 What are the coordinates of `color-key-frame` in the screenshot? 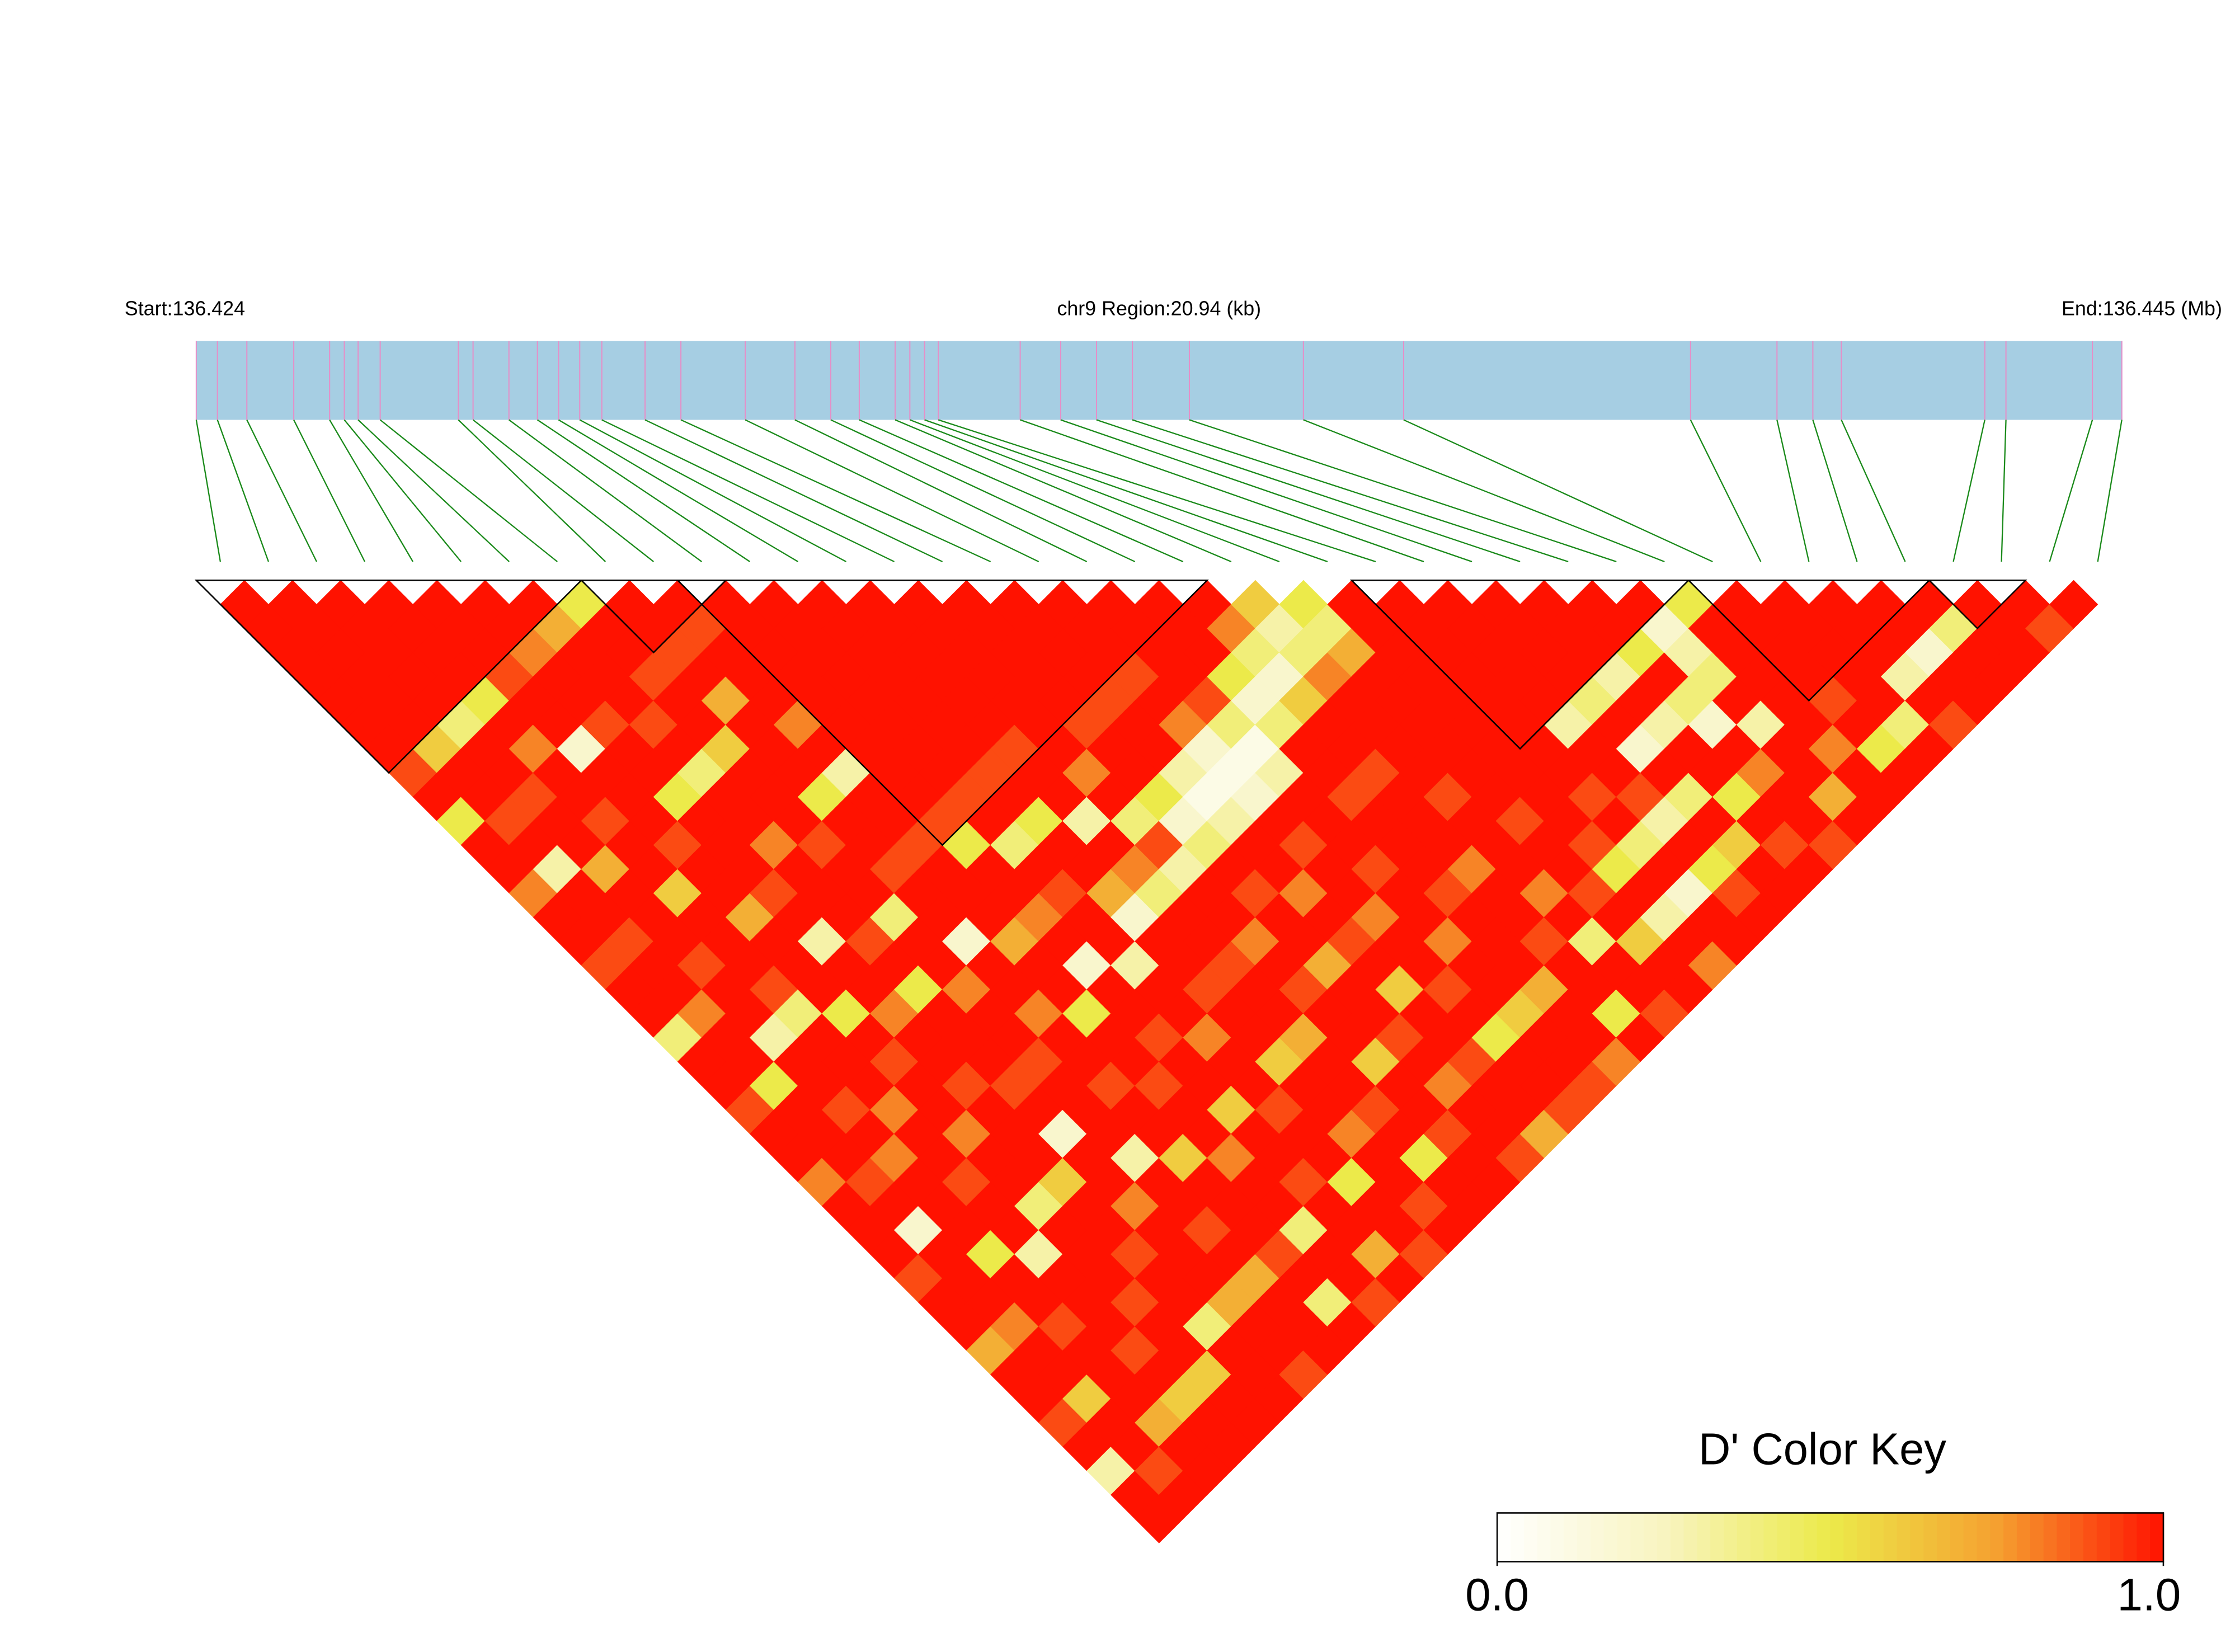 It's located at (1830, 1537).